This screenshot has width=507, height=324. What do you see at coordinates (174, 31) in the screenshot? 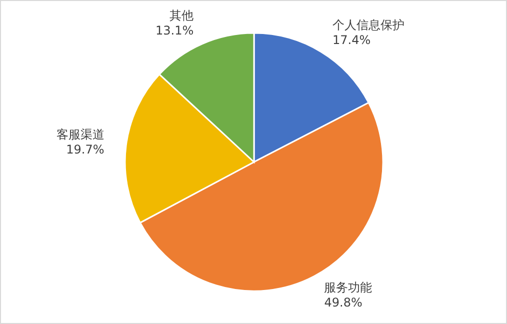
I see `data-label: 13.1%` at bounding box center [174, 31].